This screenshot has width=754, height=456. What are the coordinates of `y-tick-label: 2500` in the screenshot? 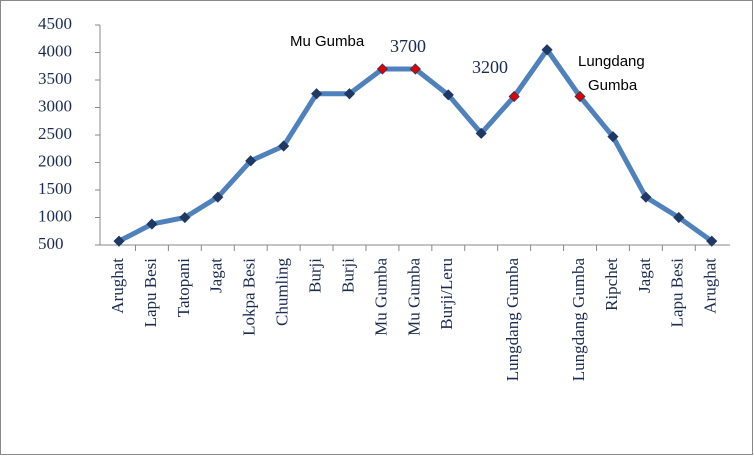 It's located at (55, 133).